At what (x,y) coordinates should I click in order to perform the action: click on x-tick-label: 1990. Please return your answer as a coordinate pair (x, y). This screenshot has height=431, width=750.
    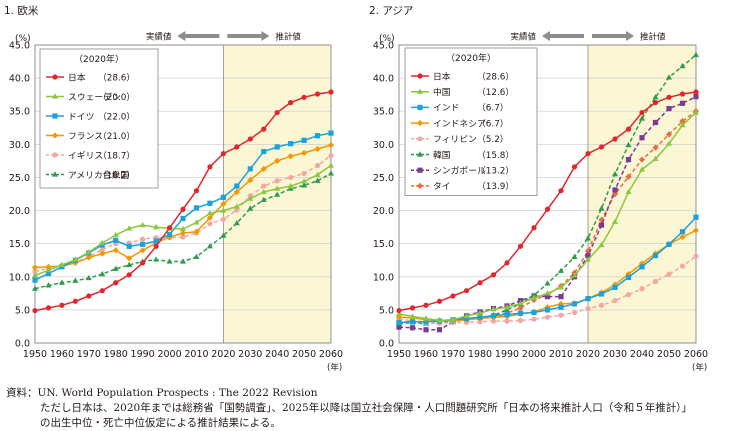
    Looking at the image, I should click on (507, 354).